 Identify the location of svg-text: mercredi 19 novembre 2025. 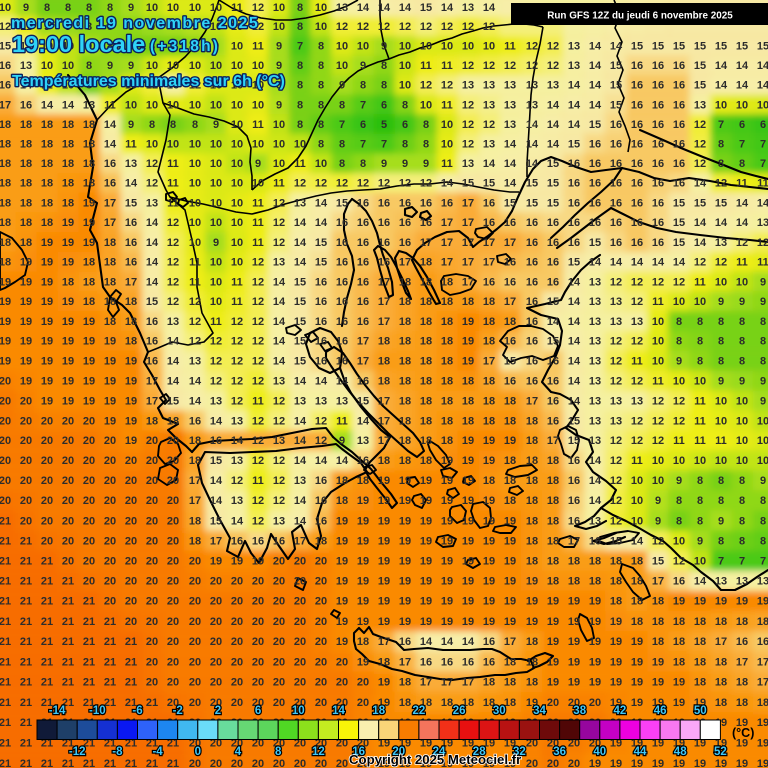
(135, 23).